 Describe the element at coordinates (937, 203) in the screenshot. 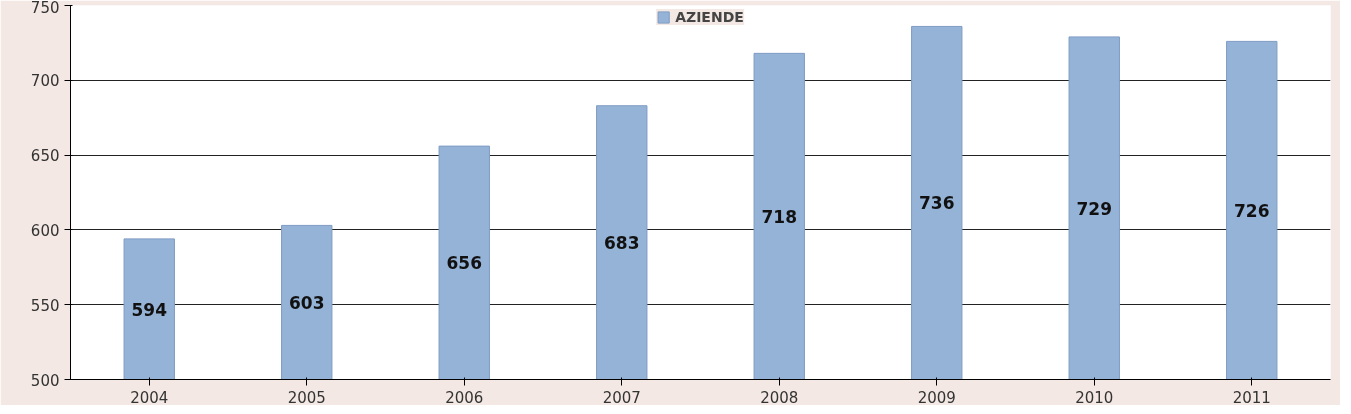

I see `data-label: 736` at that location.